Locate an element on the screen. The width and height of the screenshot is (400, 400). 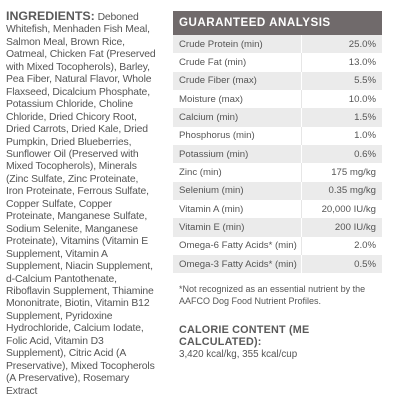
calorie-content-value: 3,420 kcal/kg, 355 kcal/cup is located at coordinates (238, 355).